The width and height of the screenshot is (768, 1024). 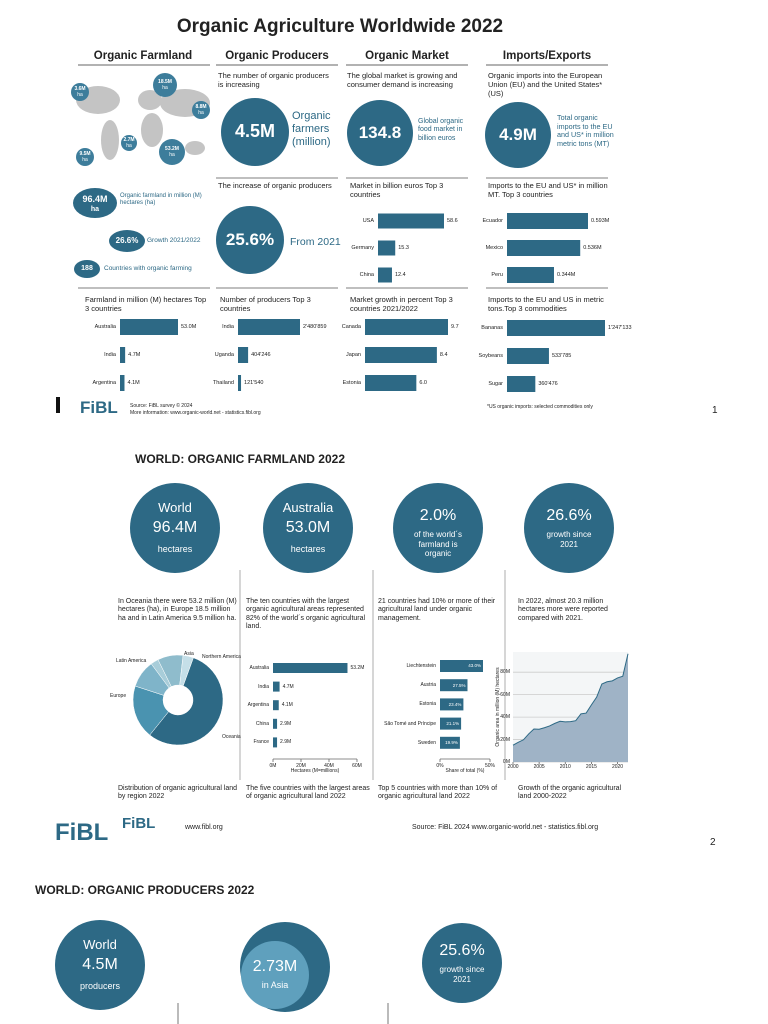 I want to click on text: Countries with organic farming, so click(x=148, y=269).